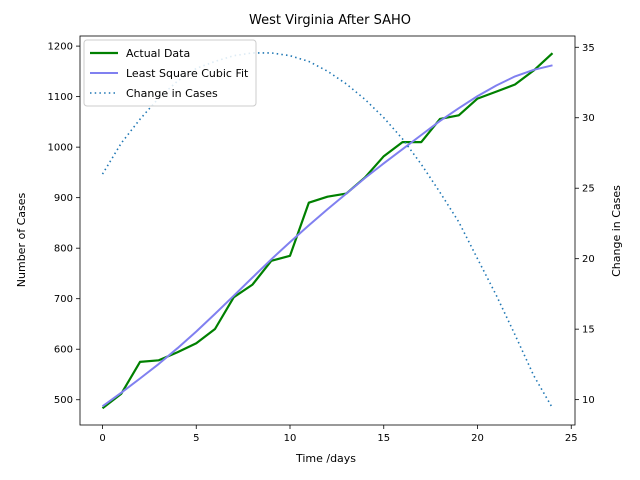  What do you see at coordinates (60, 148) in the screenshot?
I see `y-tick-label-5: 1000` at bounding box center [60, 148].